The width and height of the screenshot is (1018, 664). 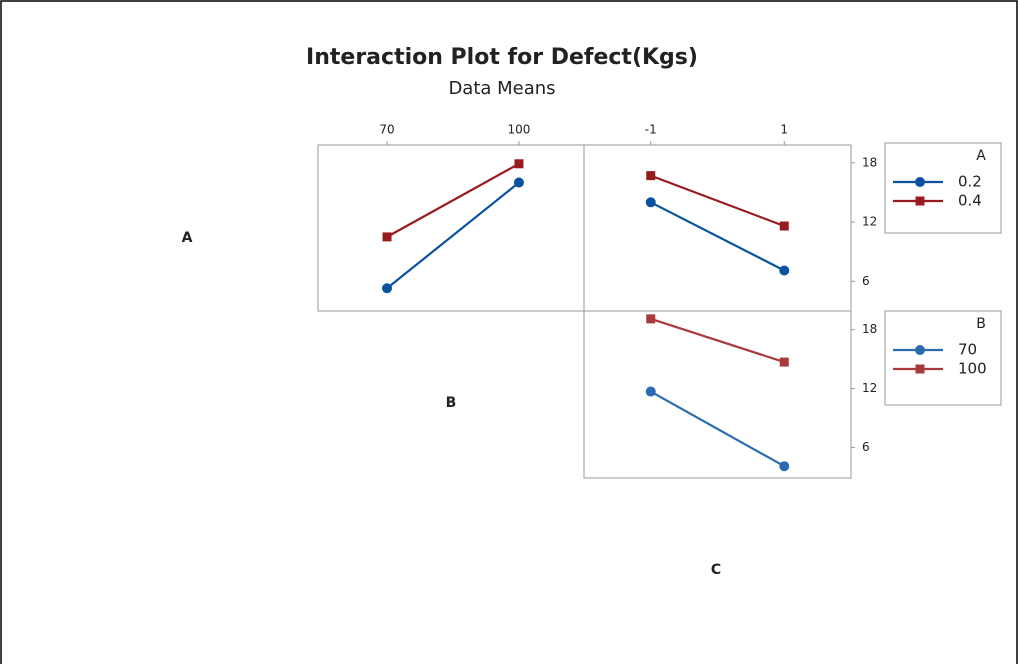 I want to click on factor-label: C, so click(x=716, y=570).